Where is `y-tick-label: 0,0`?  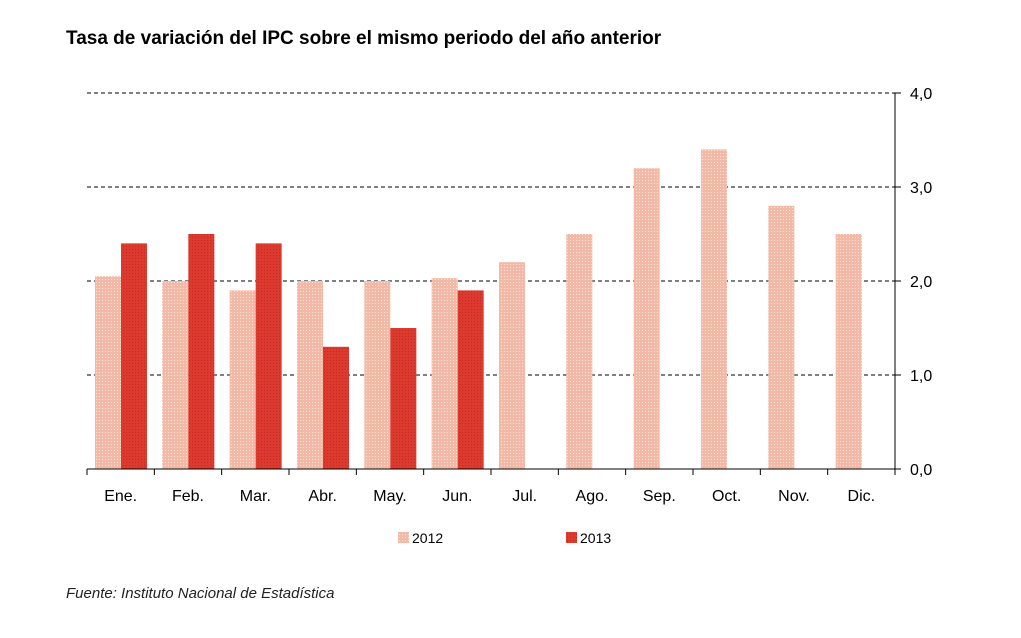
y-tick-label: 0,0 is located at coordinates (921, 470).